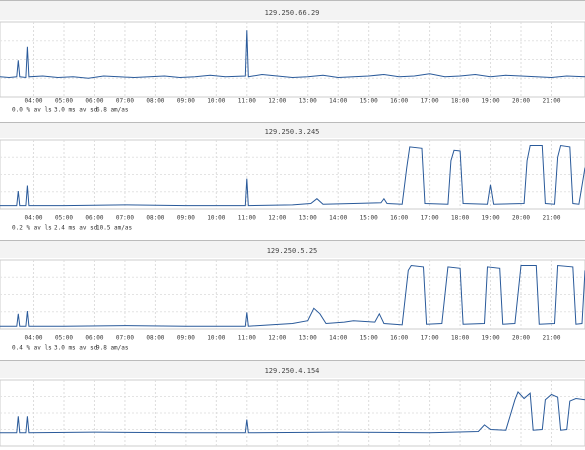 This screenshot has height=450, width=585. I want to click on panel-title: 129.250.4.154, so click(292, 371).